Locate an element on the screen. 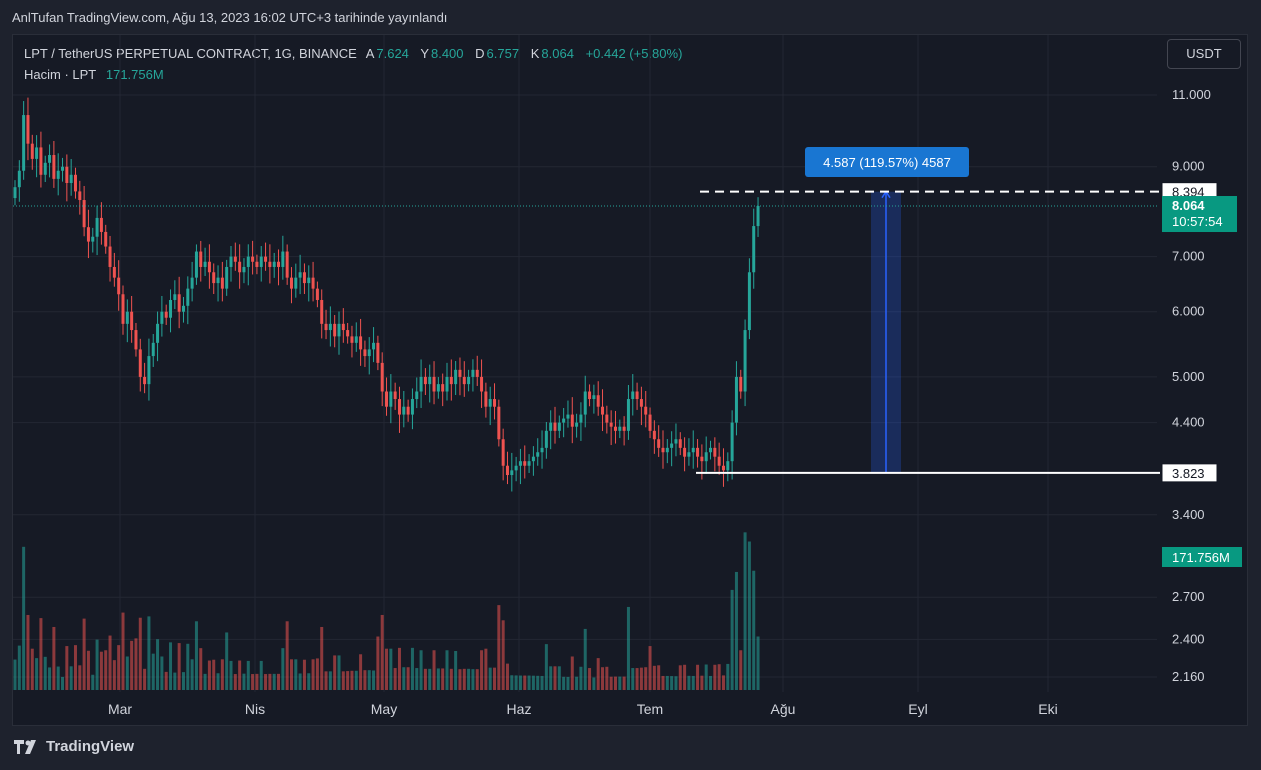 The image size is (1261, 770). close-value: 8.064 is located at coordinates (557, 53).